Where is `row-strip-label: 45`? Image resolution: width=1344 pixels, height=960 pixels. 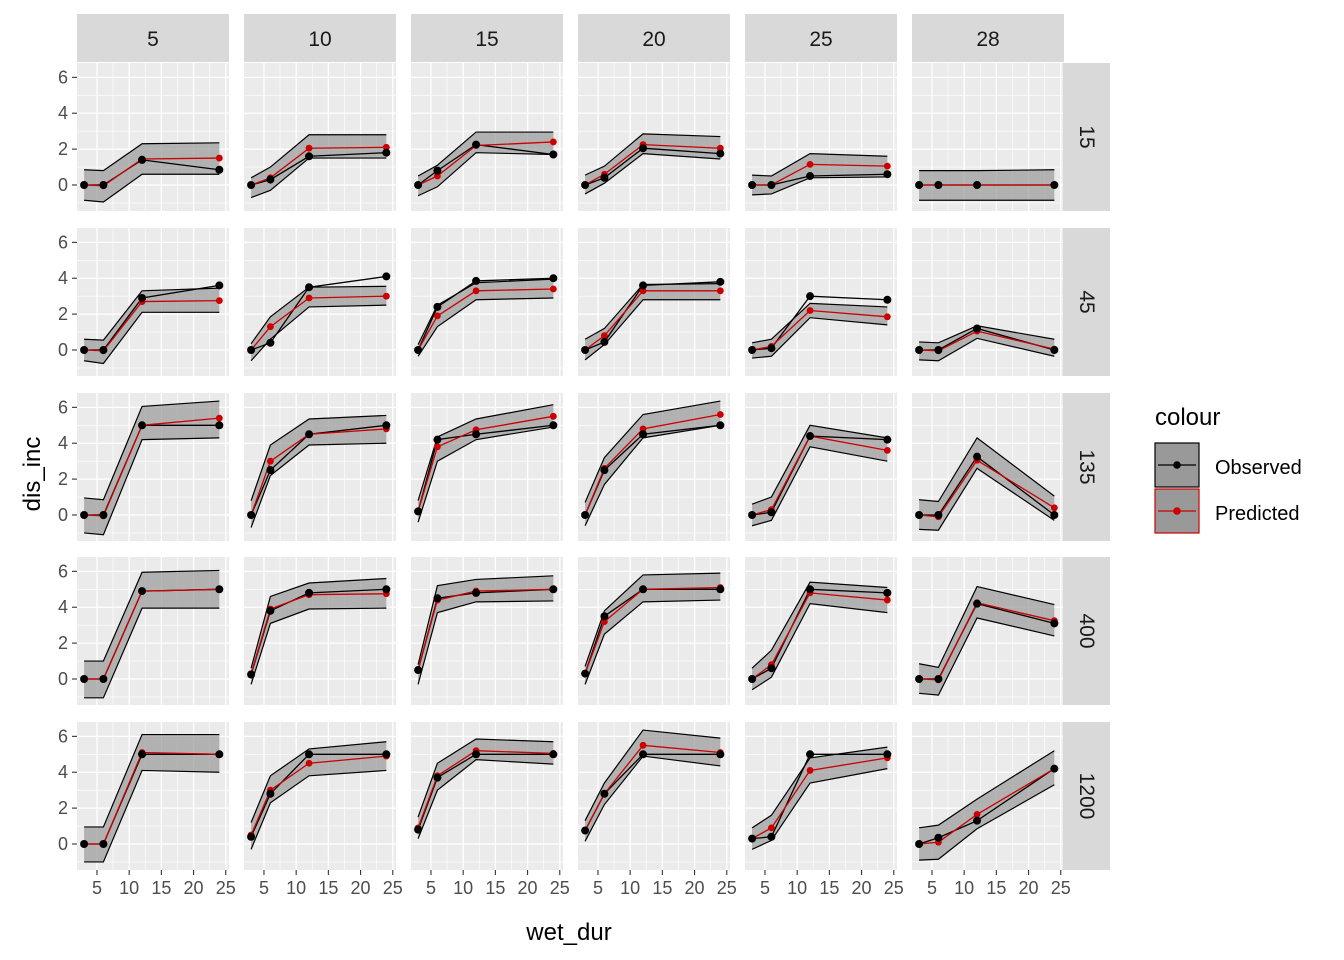 row-strip-label: 45 is located at coordinates (1086, 301).